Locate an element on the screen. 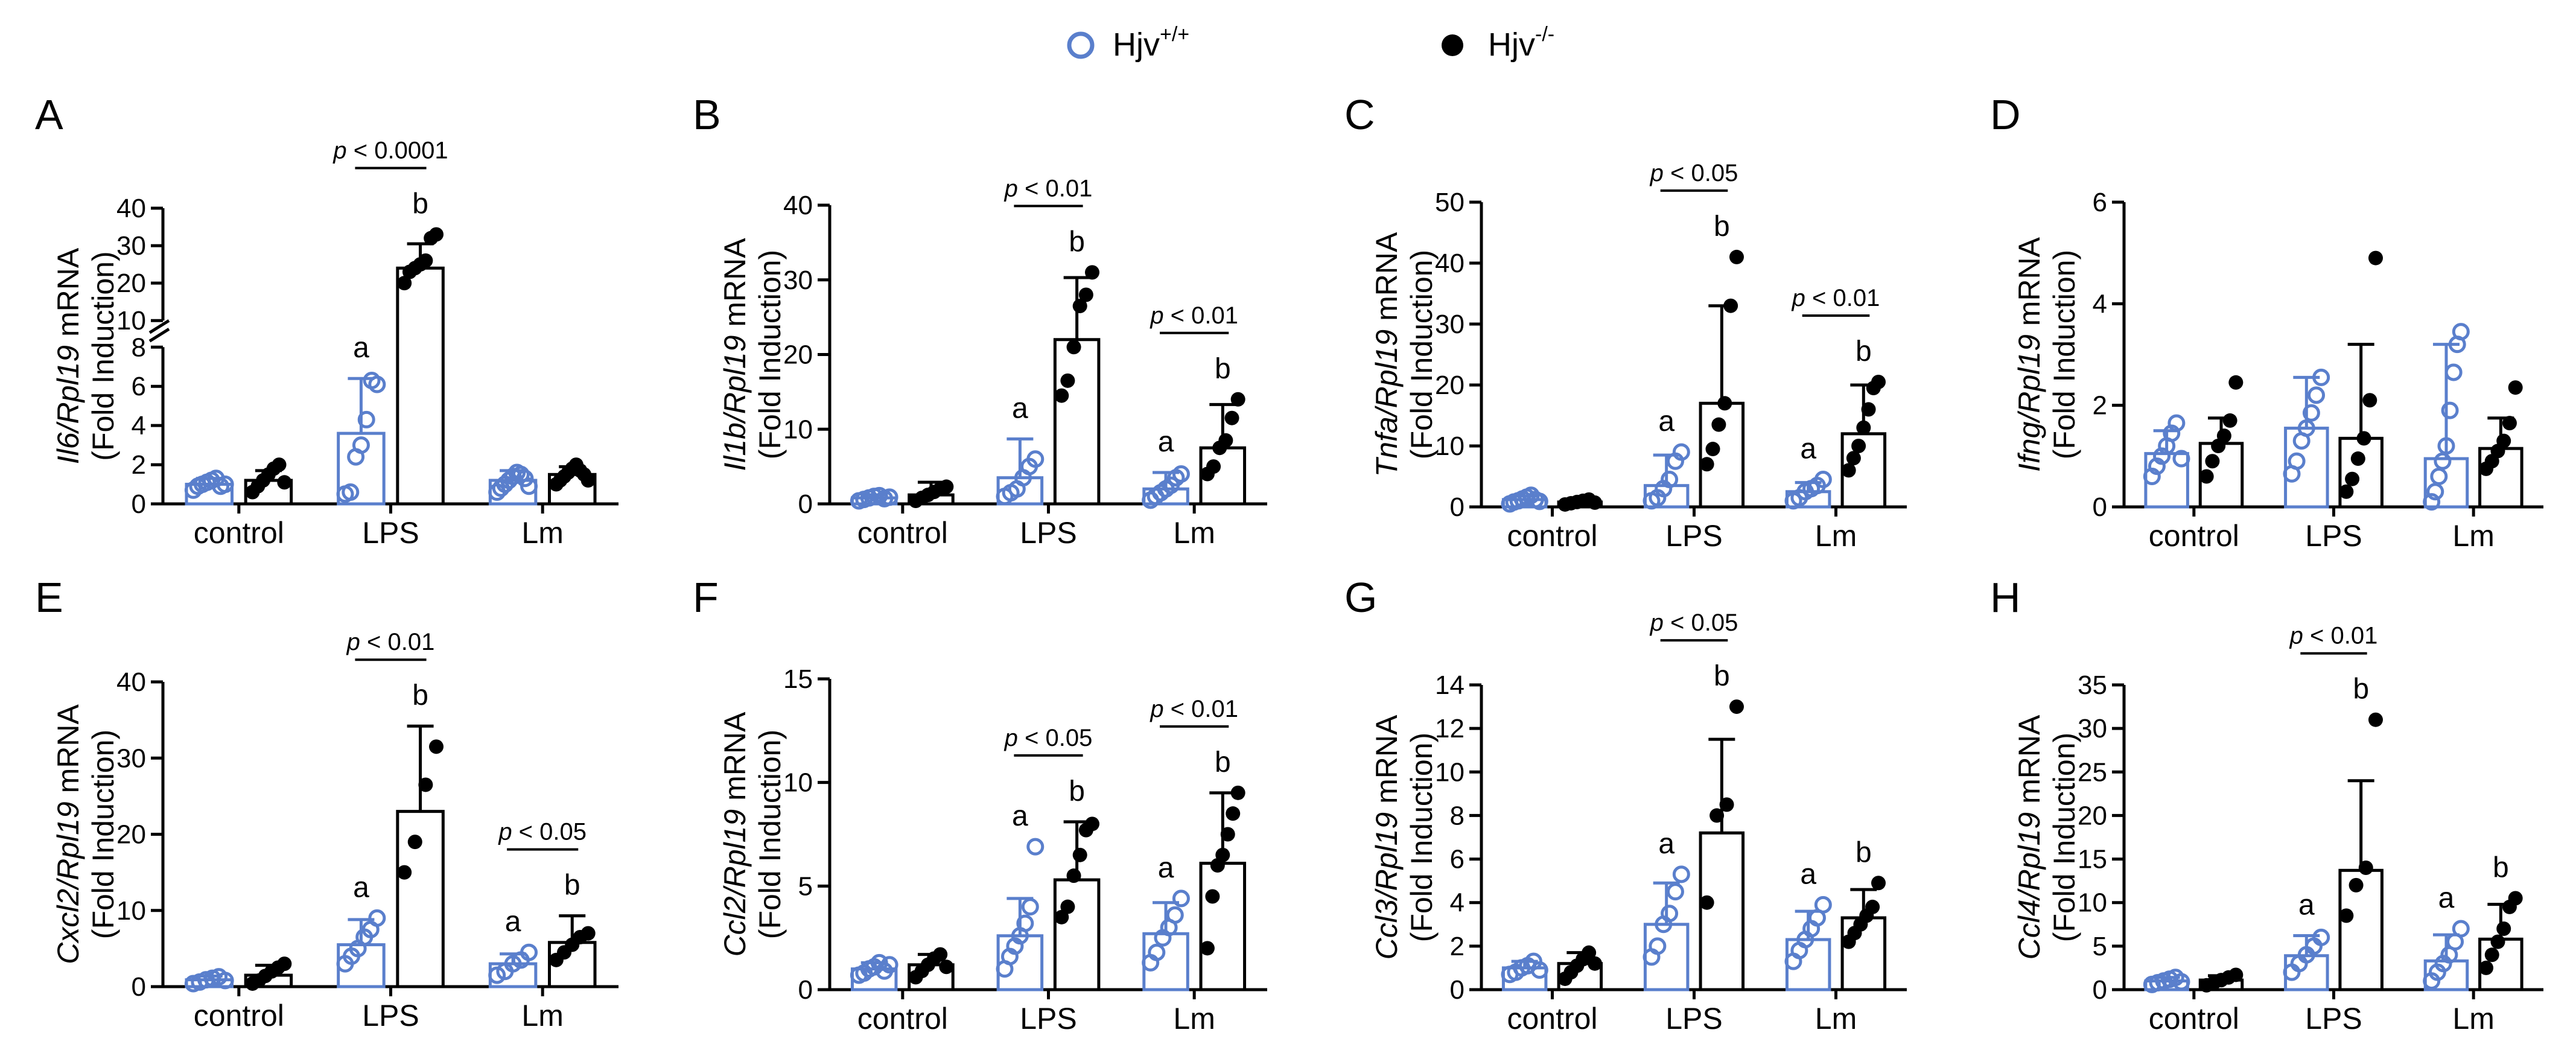 Image resolution: width=2576 pixels, height=1050 pixels. panel-letter: H is located at coordinates (2005, 597).